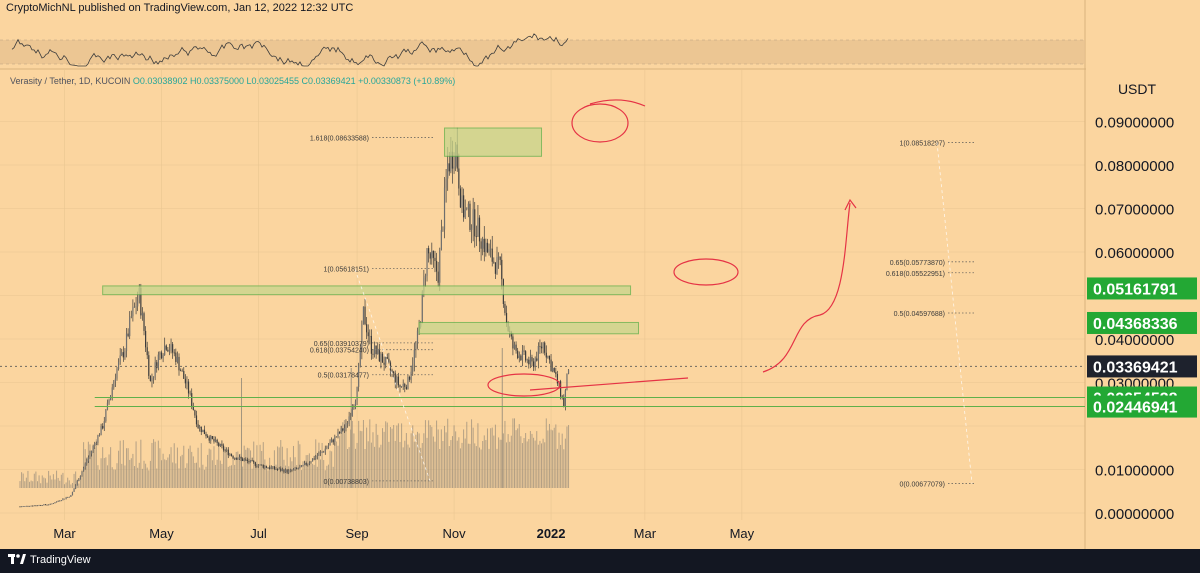  What do you see at coordinates (346, 270) in the screenshot?
I see `fib-label: 1(0.05618151)` at bounding box center [346, 270].